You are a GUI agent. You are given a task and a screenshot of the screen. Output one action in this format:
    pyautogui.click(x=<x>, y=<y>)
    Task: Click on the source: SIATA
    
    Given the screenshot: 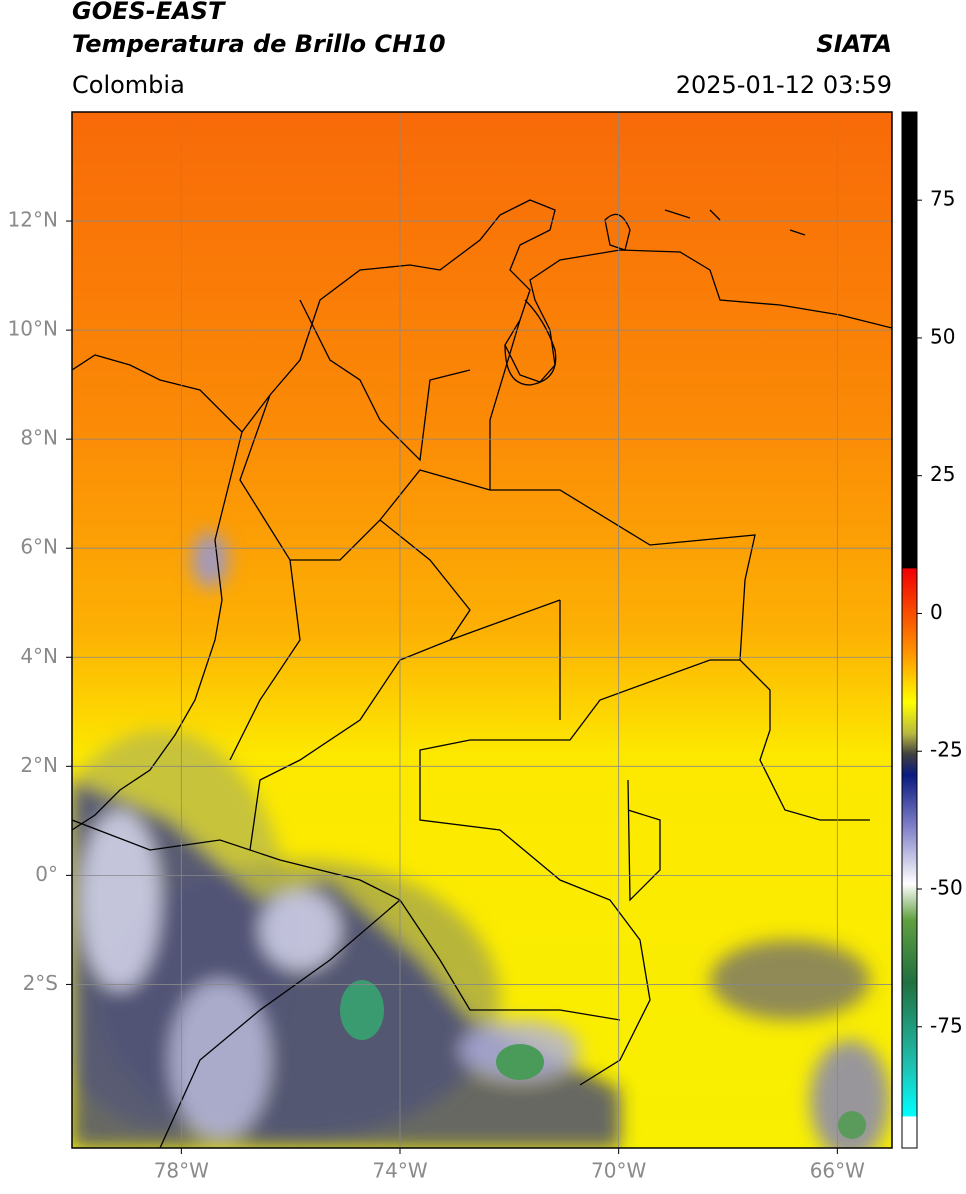 What is the action you would take?
    pyautogui.click(x=854, y=44)
    